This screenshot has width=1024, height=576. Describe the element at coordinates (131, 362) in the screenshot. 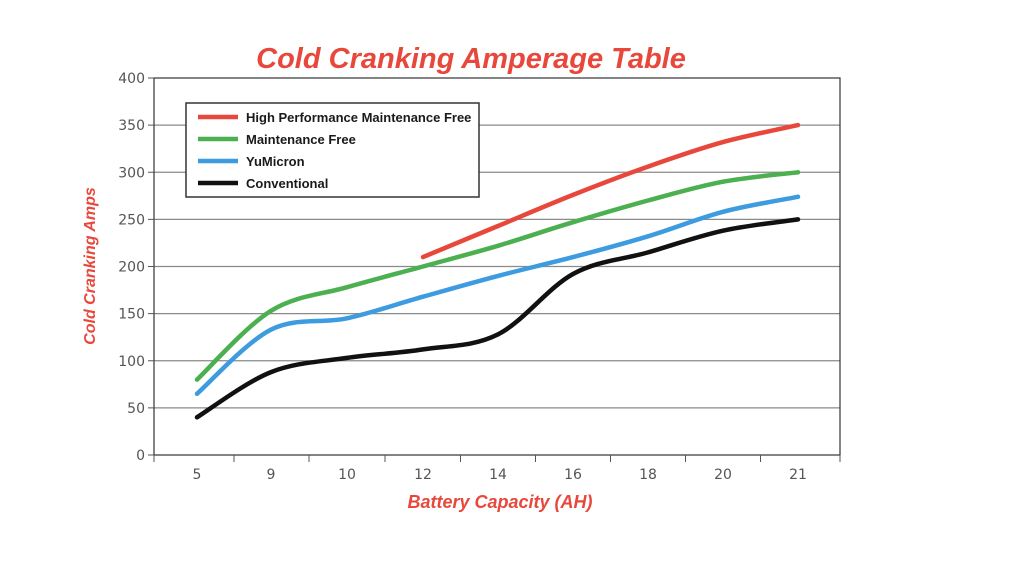

I see `y-tick-label: 100` at that location.